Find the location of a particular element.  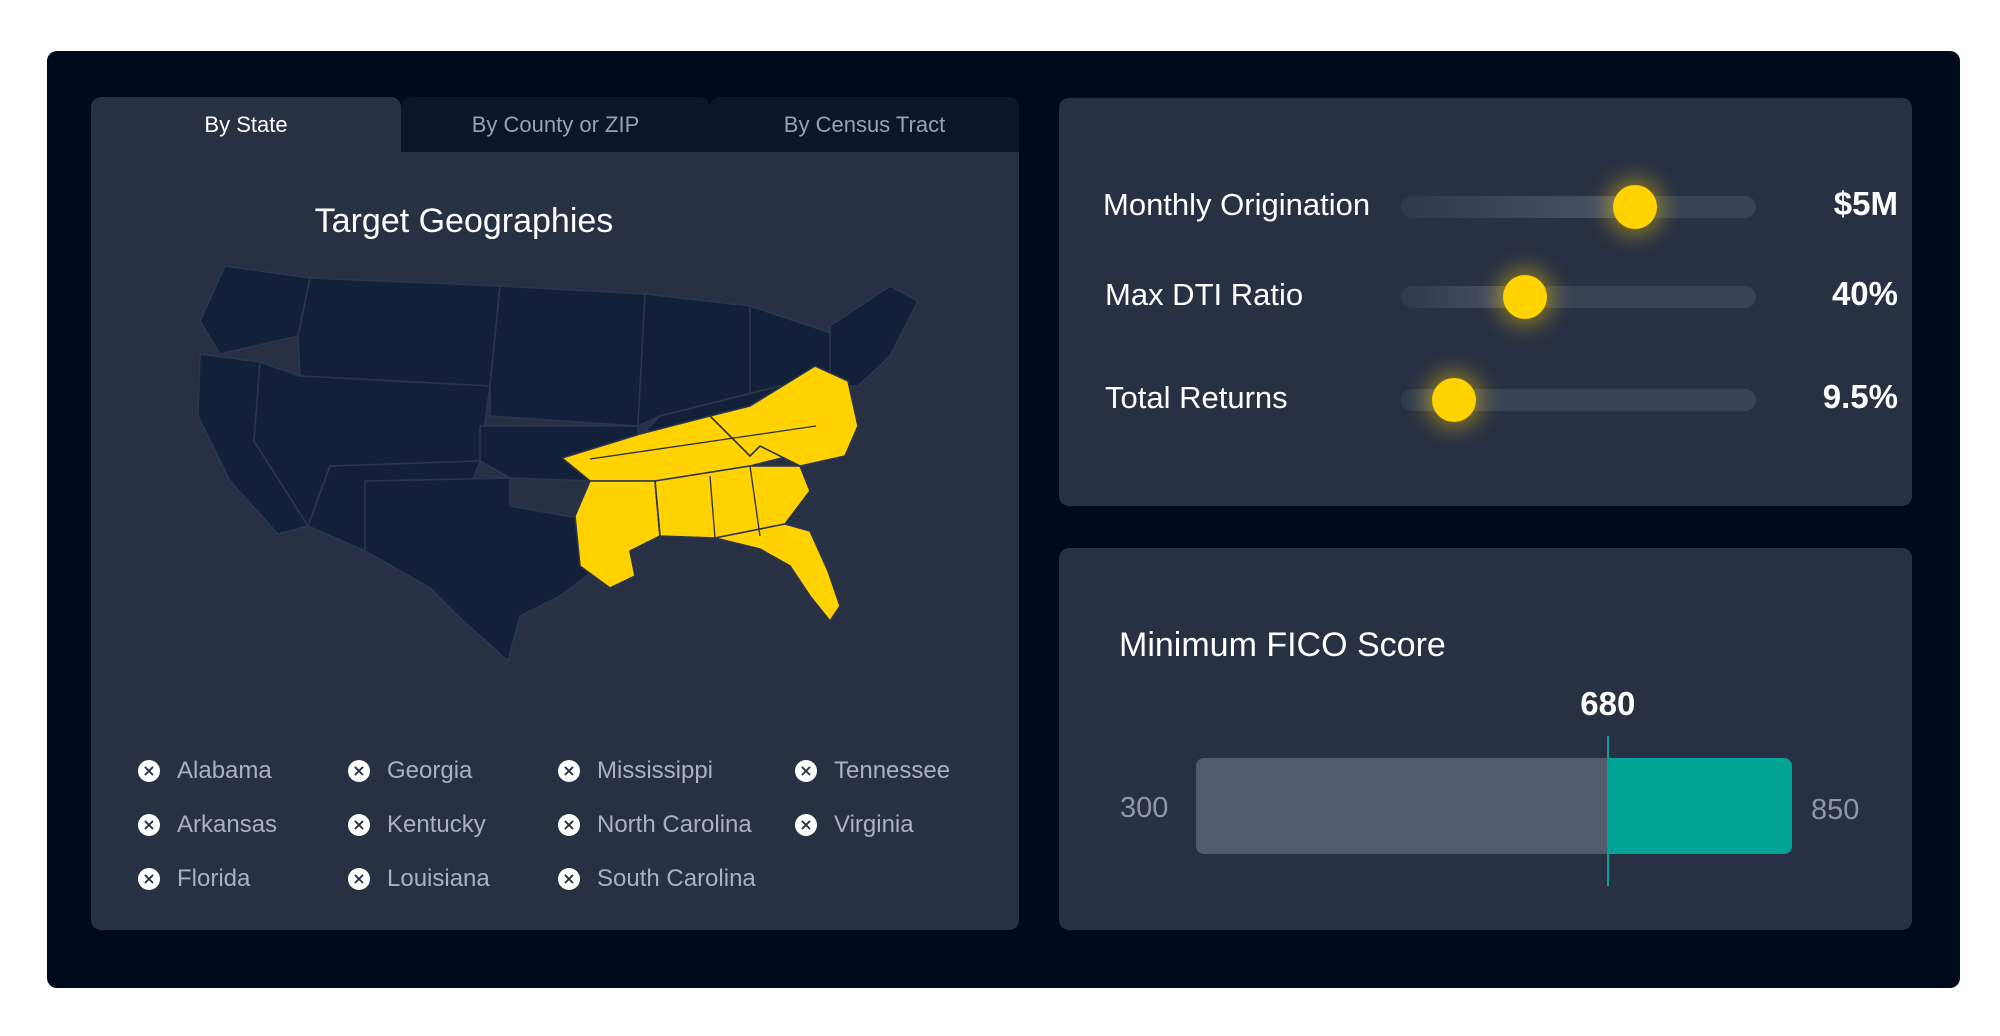

fico-range-bar is located at coordinates (1494, 806).